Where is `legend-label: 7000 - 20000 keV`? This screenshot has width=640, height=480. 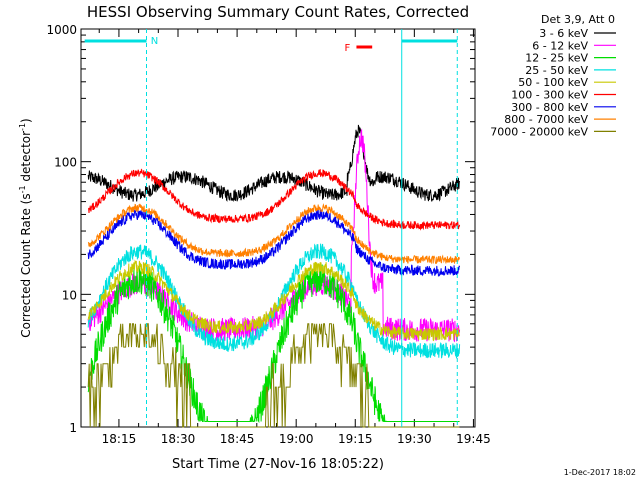
legend-label: 7000 - 20000 keV is located at coordinates (539, 131).